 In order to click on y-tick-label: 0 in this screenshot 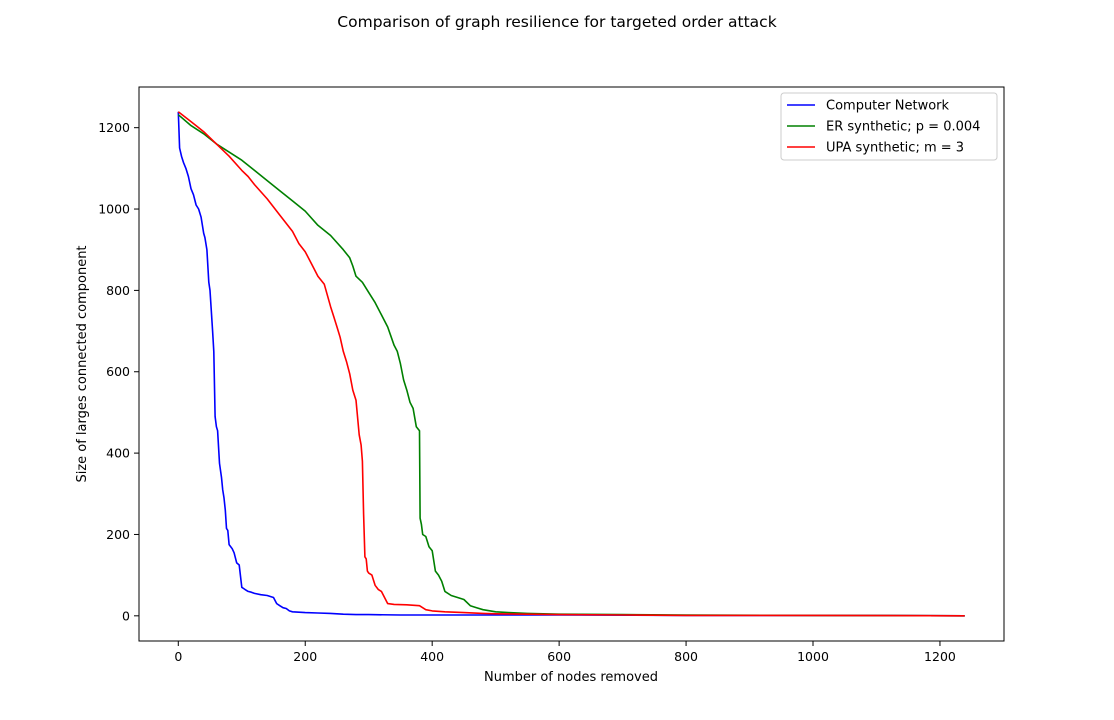, I will do `click(126, 615)`.